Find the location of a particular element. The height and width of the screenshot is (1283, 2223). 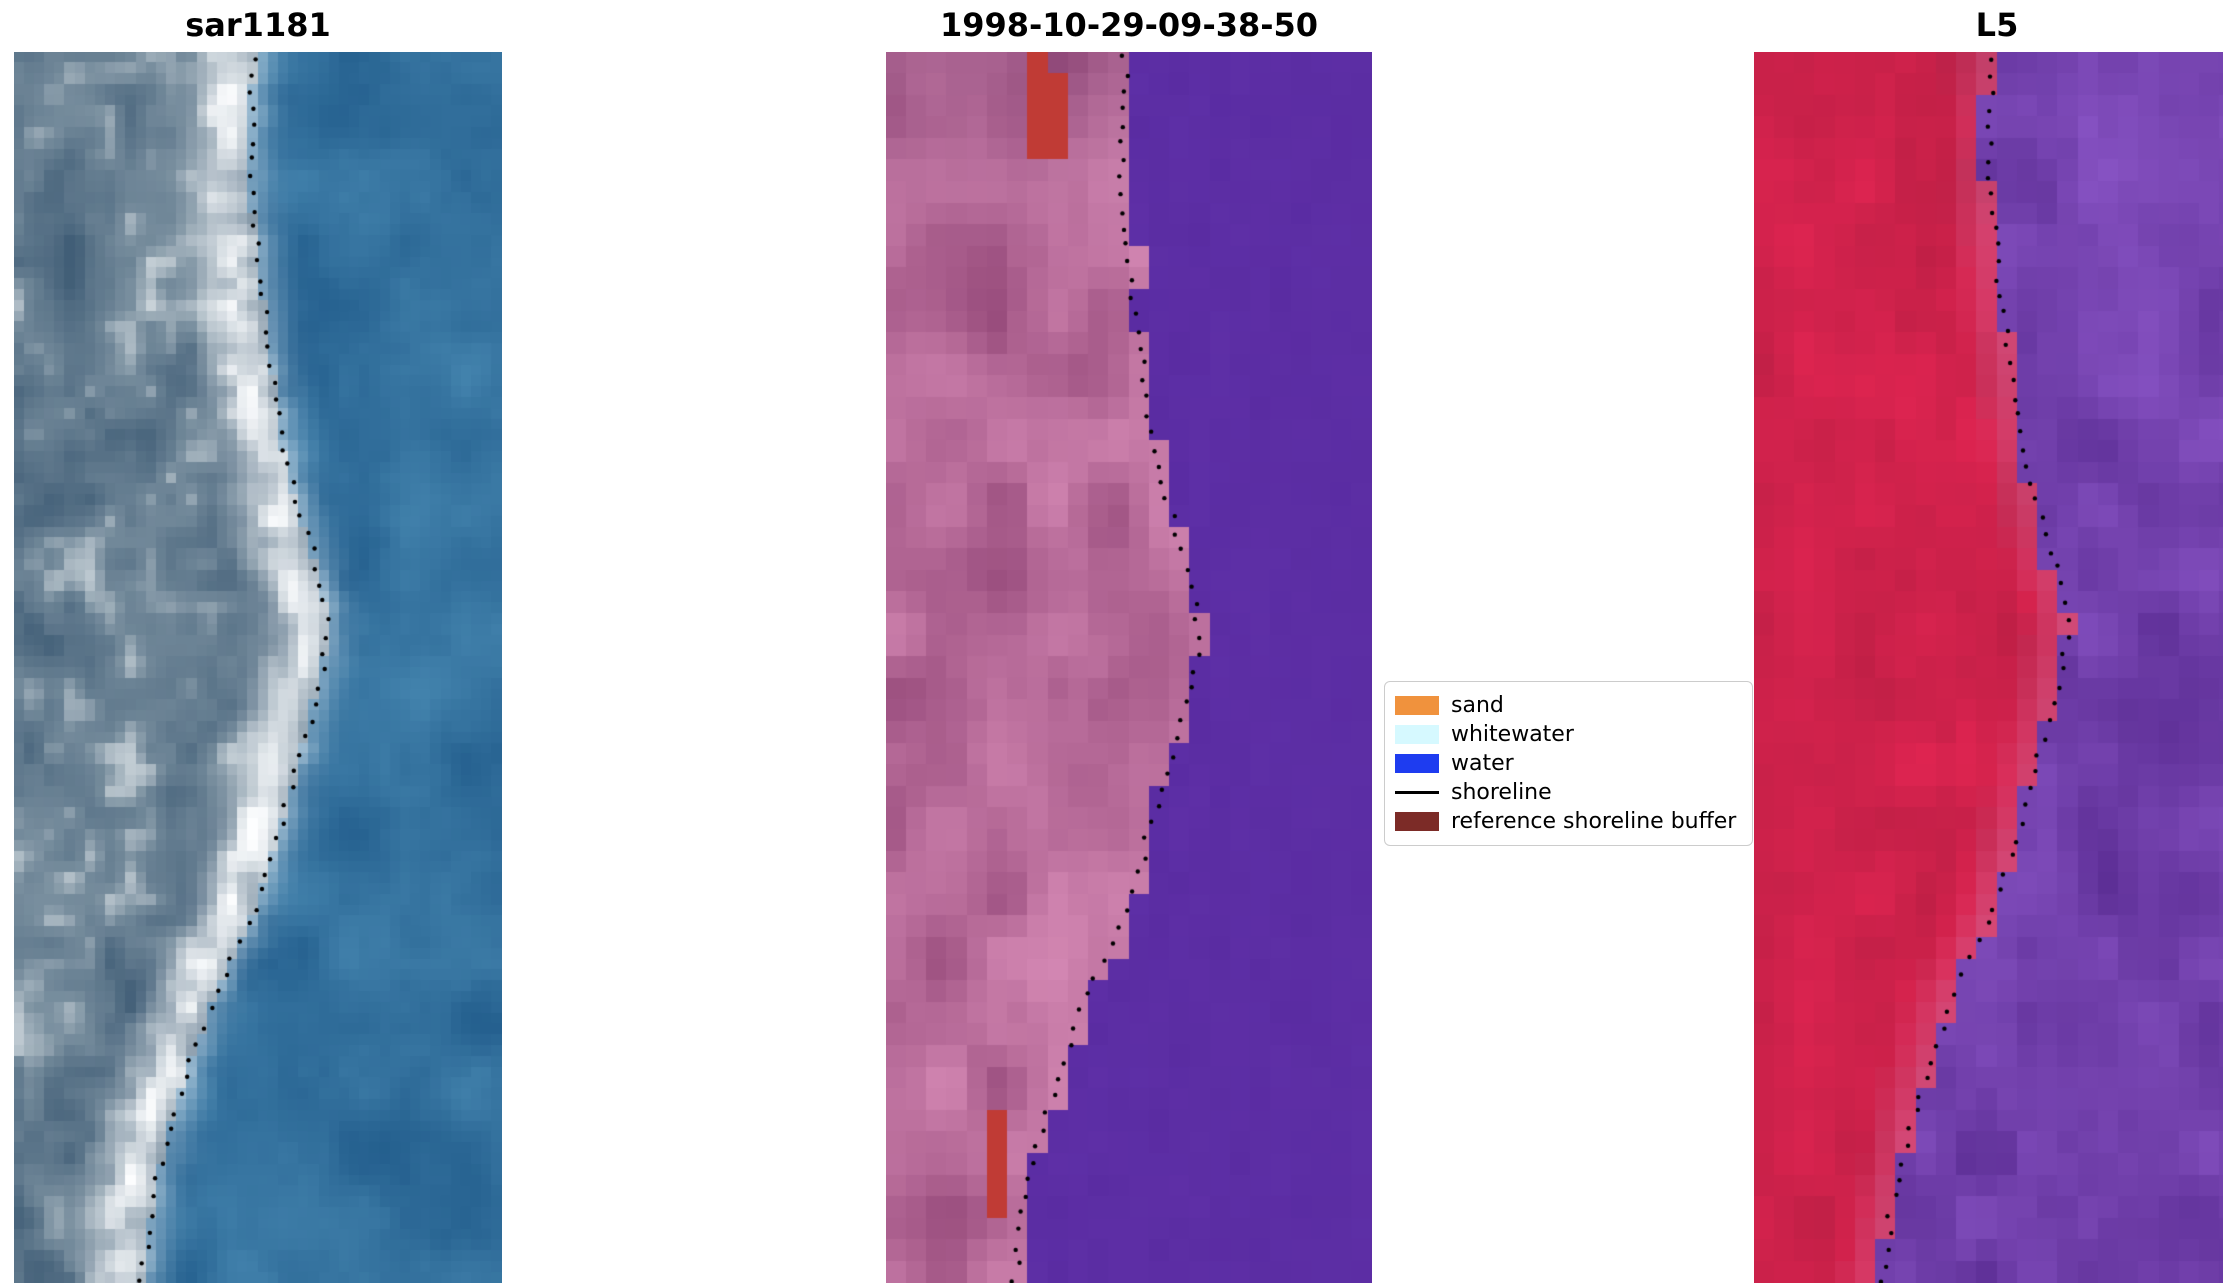

legend-label: whitewater is located at coordinates (1512, 734).